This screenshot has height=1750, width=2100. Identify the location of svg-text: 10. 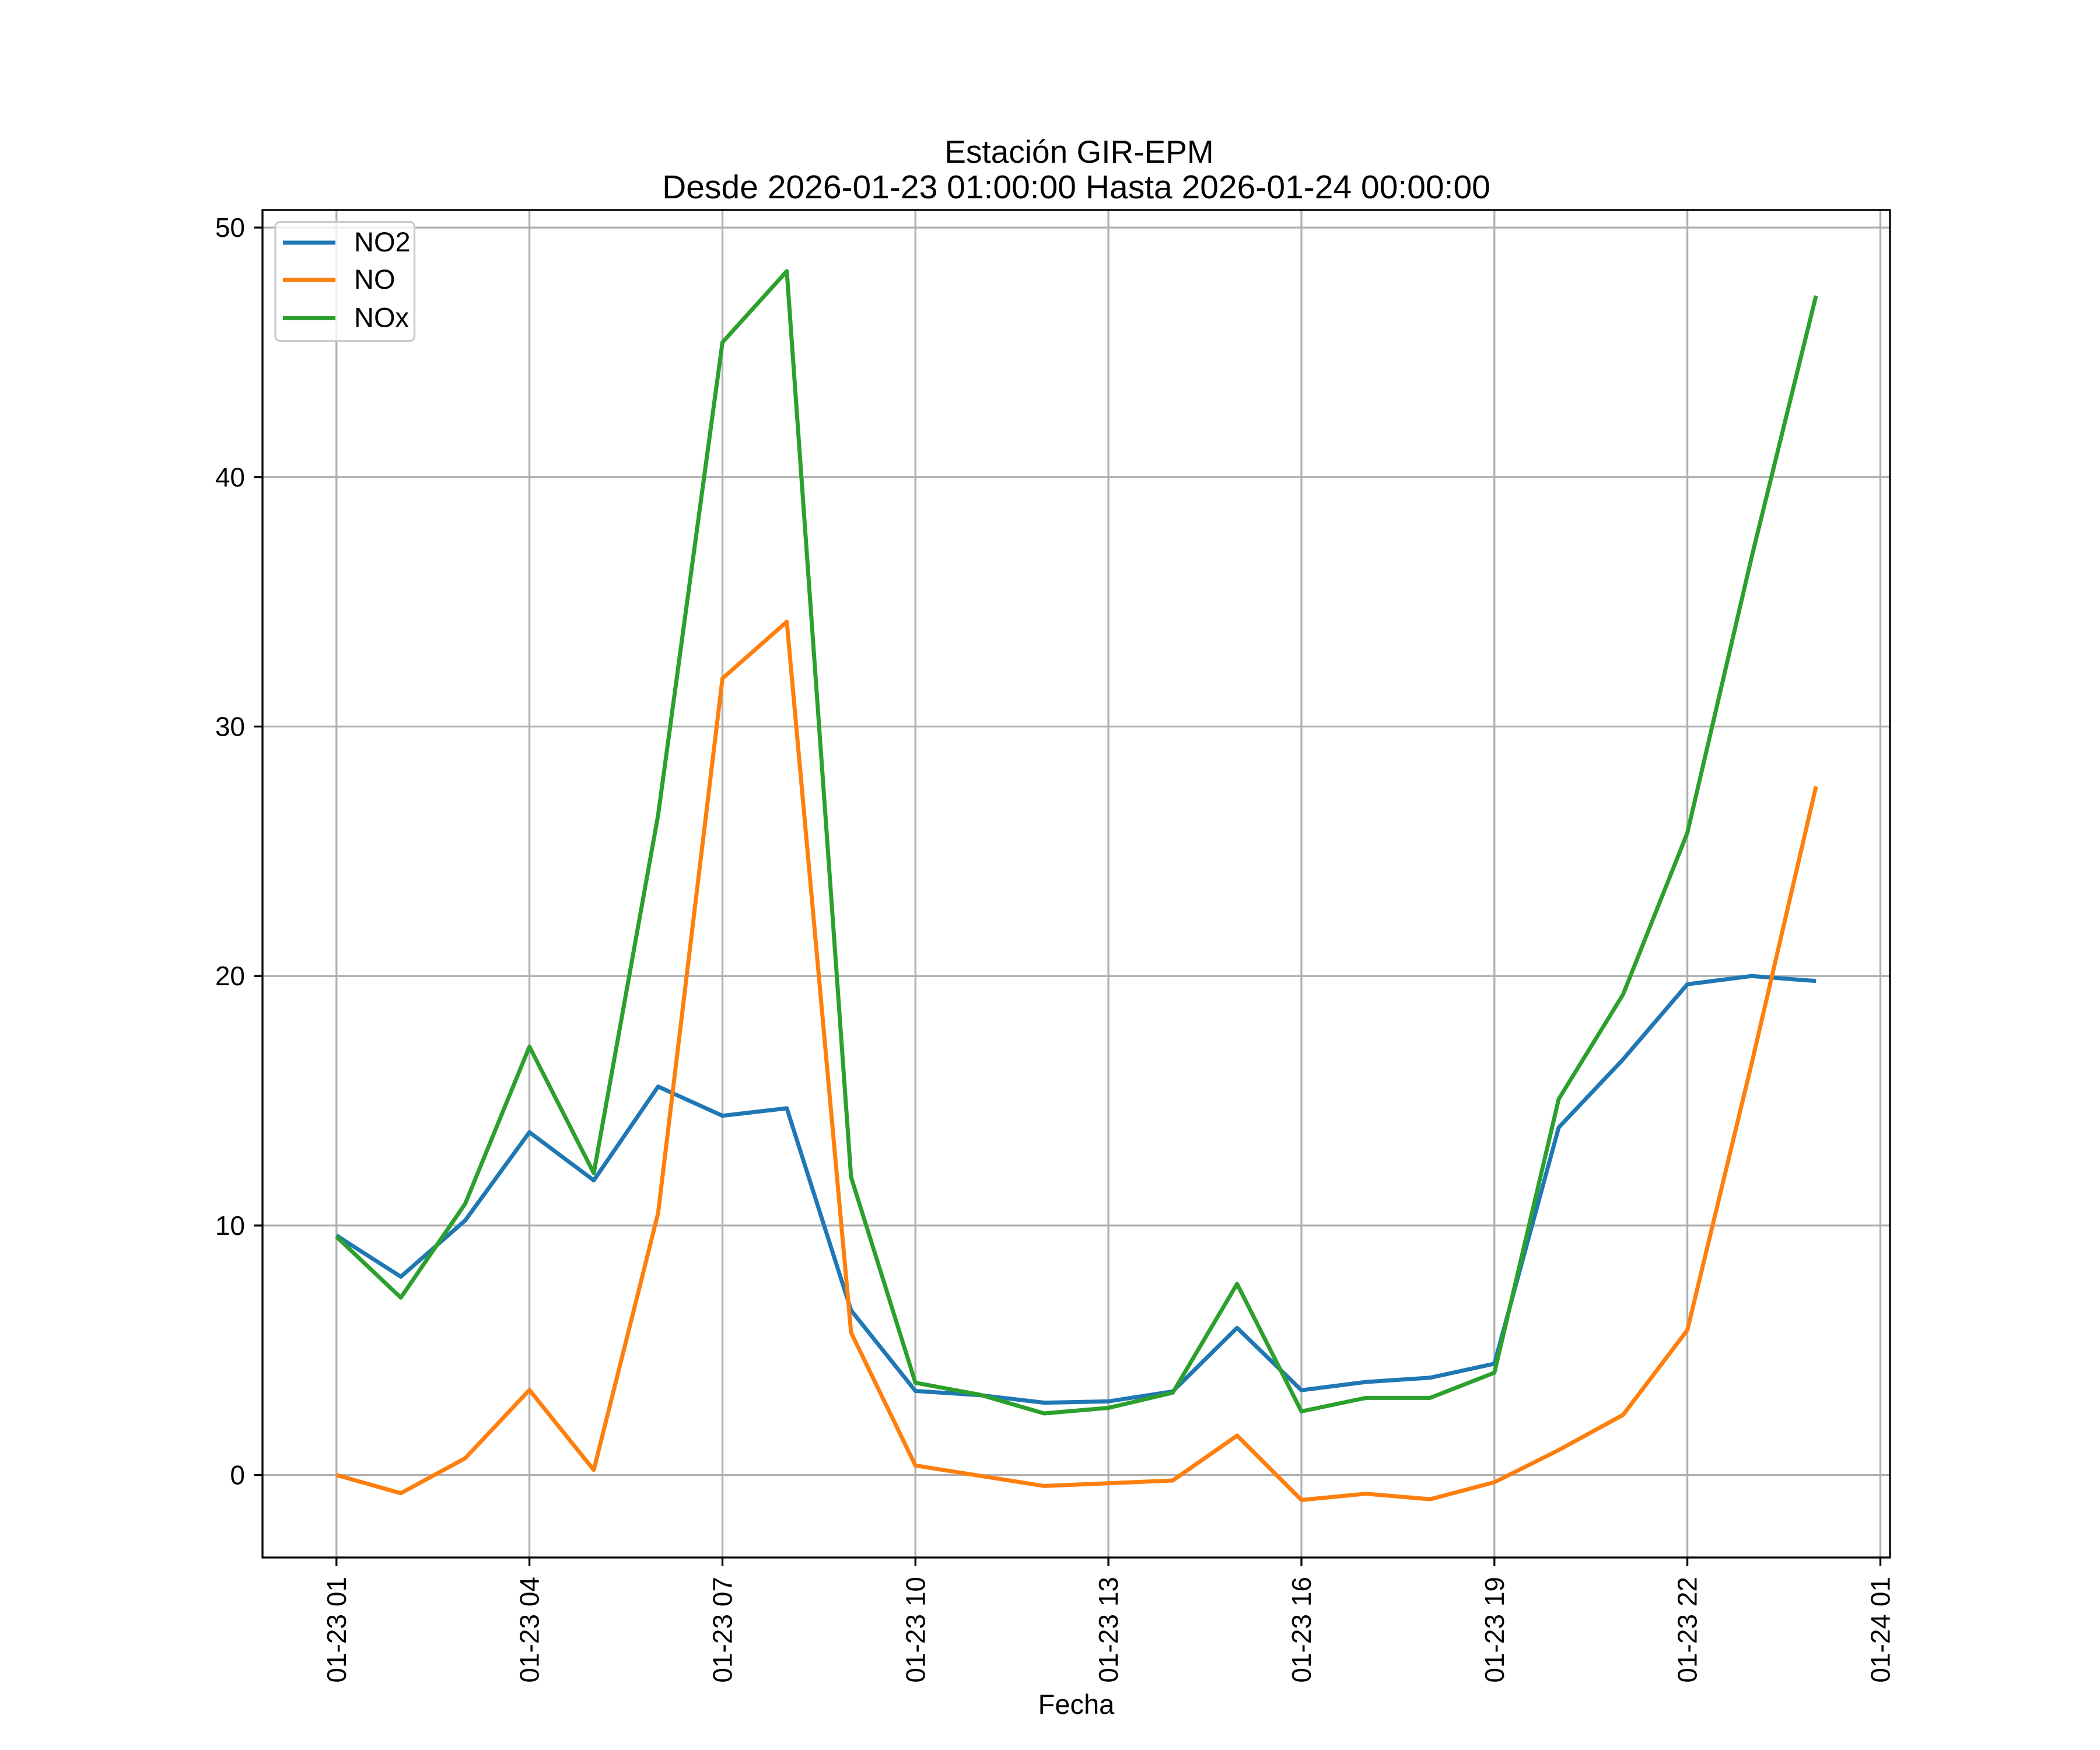
(230, 1225).